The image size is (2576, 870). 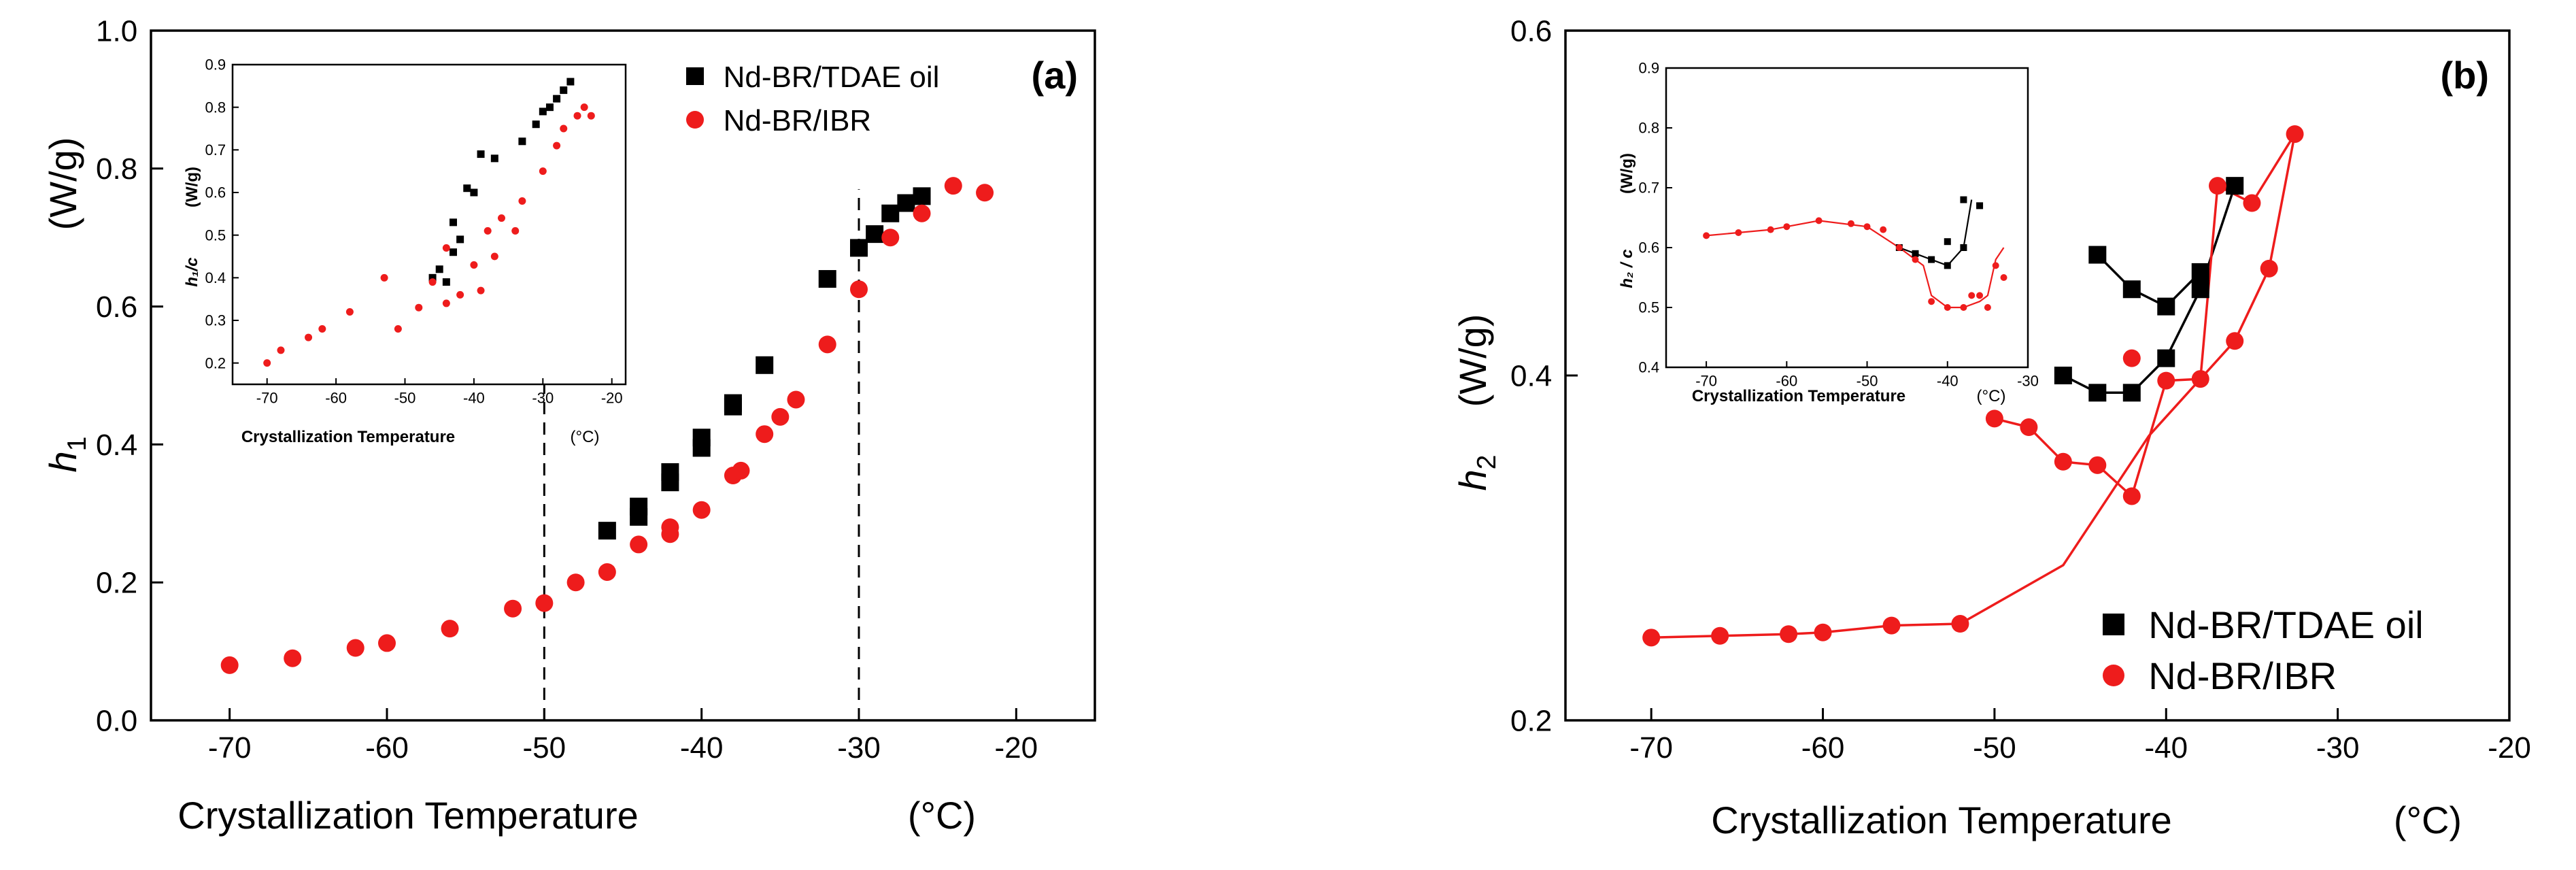 What do you see at coordinates (116, 720) in the screenshot?
I see `y-tick-label: 0.0` at bounding box center [116, 720].